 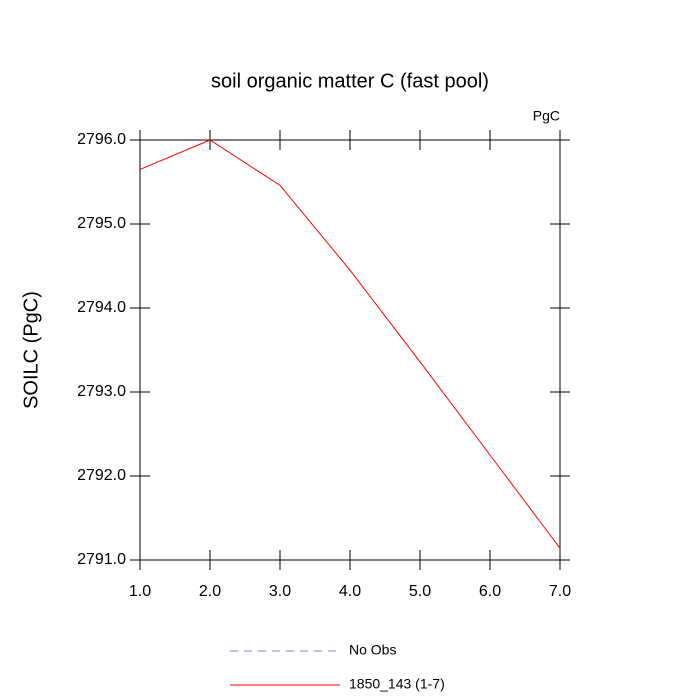 What do you see at coordinates (280, 591) in the screenshot?
I see `x-tick-label: 3.0` at bounding box center [280, 591].